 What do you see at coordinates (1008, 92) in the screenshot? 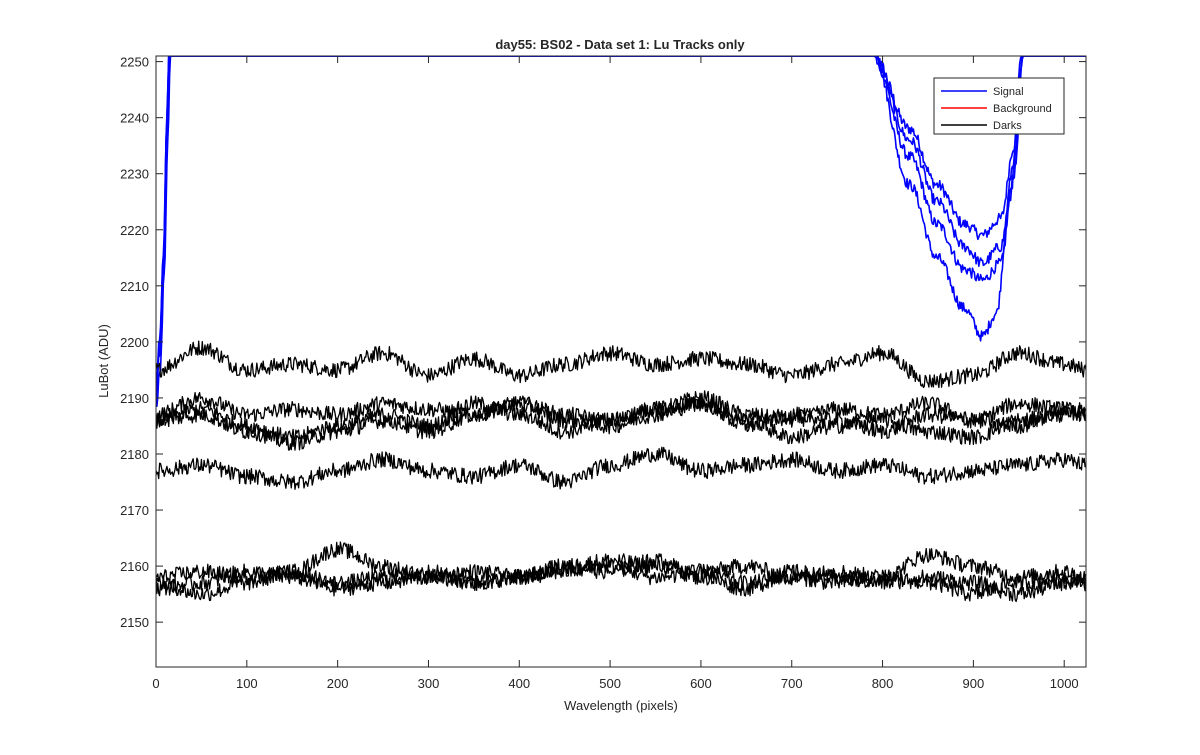
I see `legend-label-signal: Signal` at bounding box center [1008, 92].